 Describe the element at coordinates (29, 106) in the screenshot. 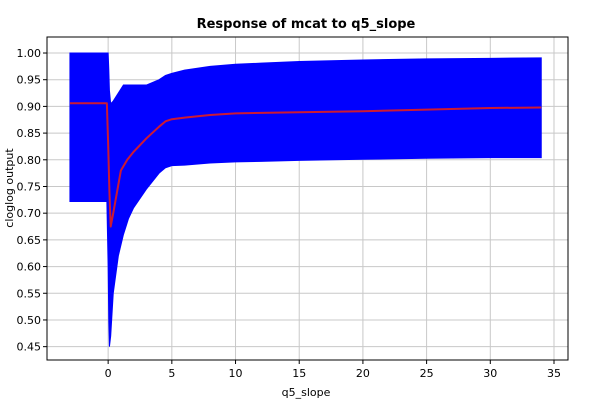

I see `y-tick-label: 0.90` at that location.